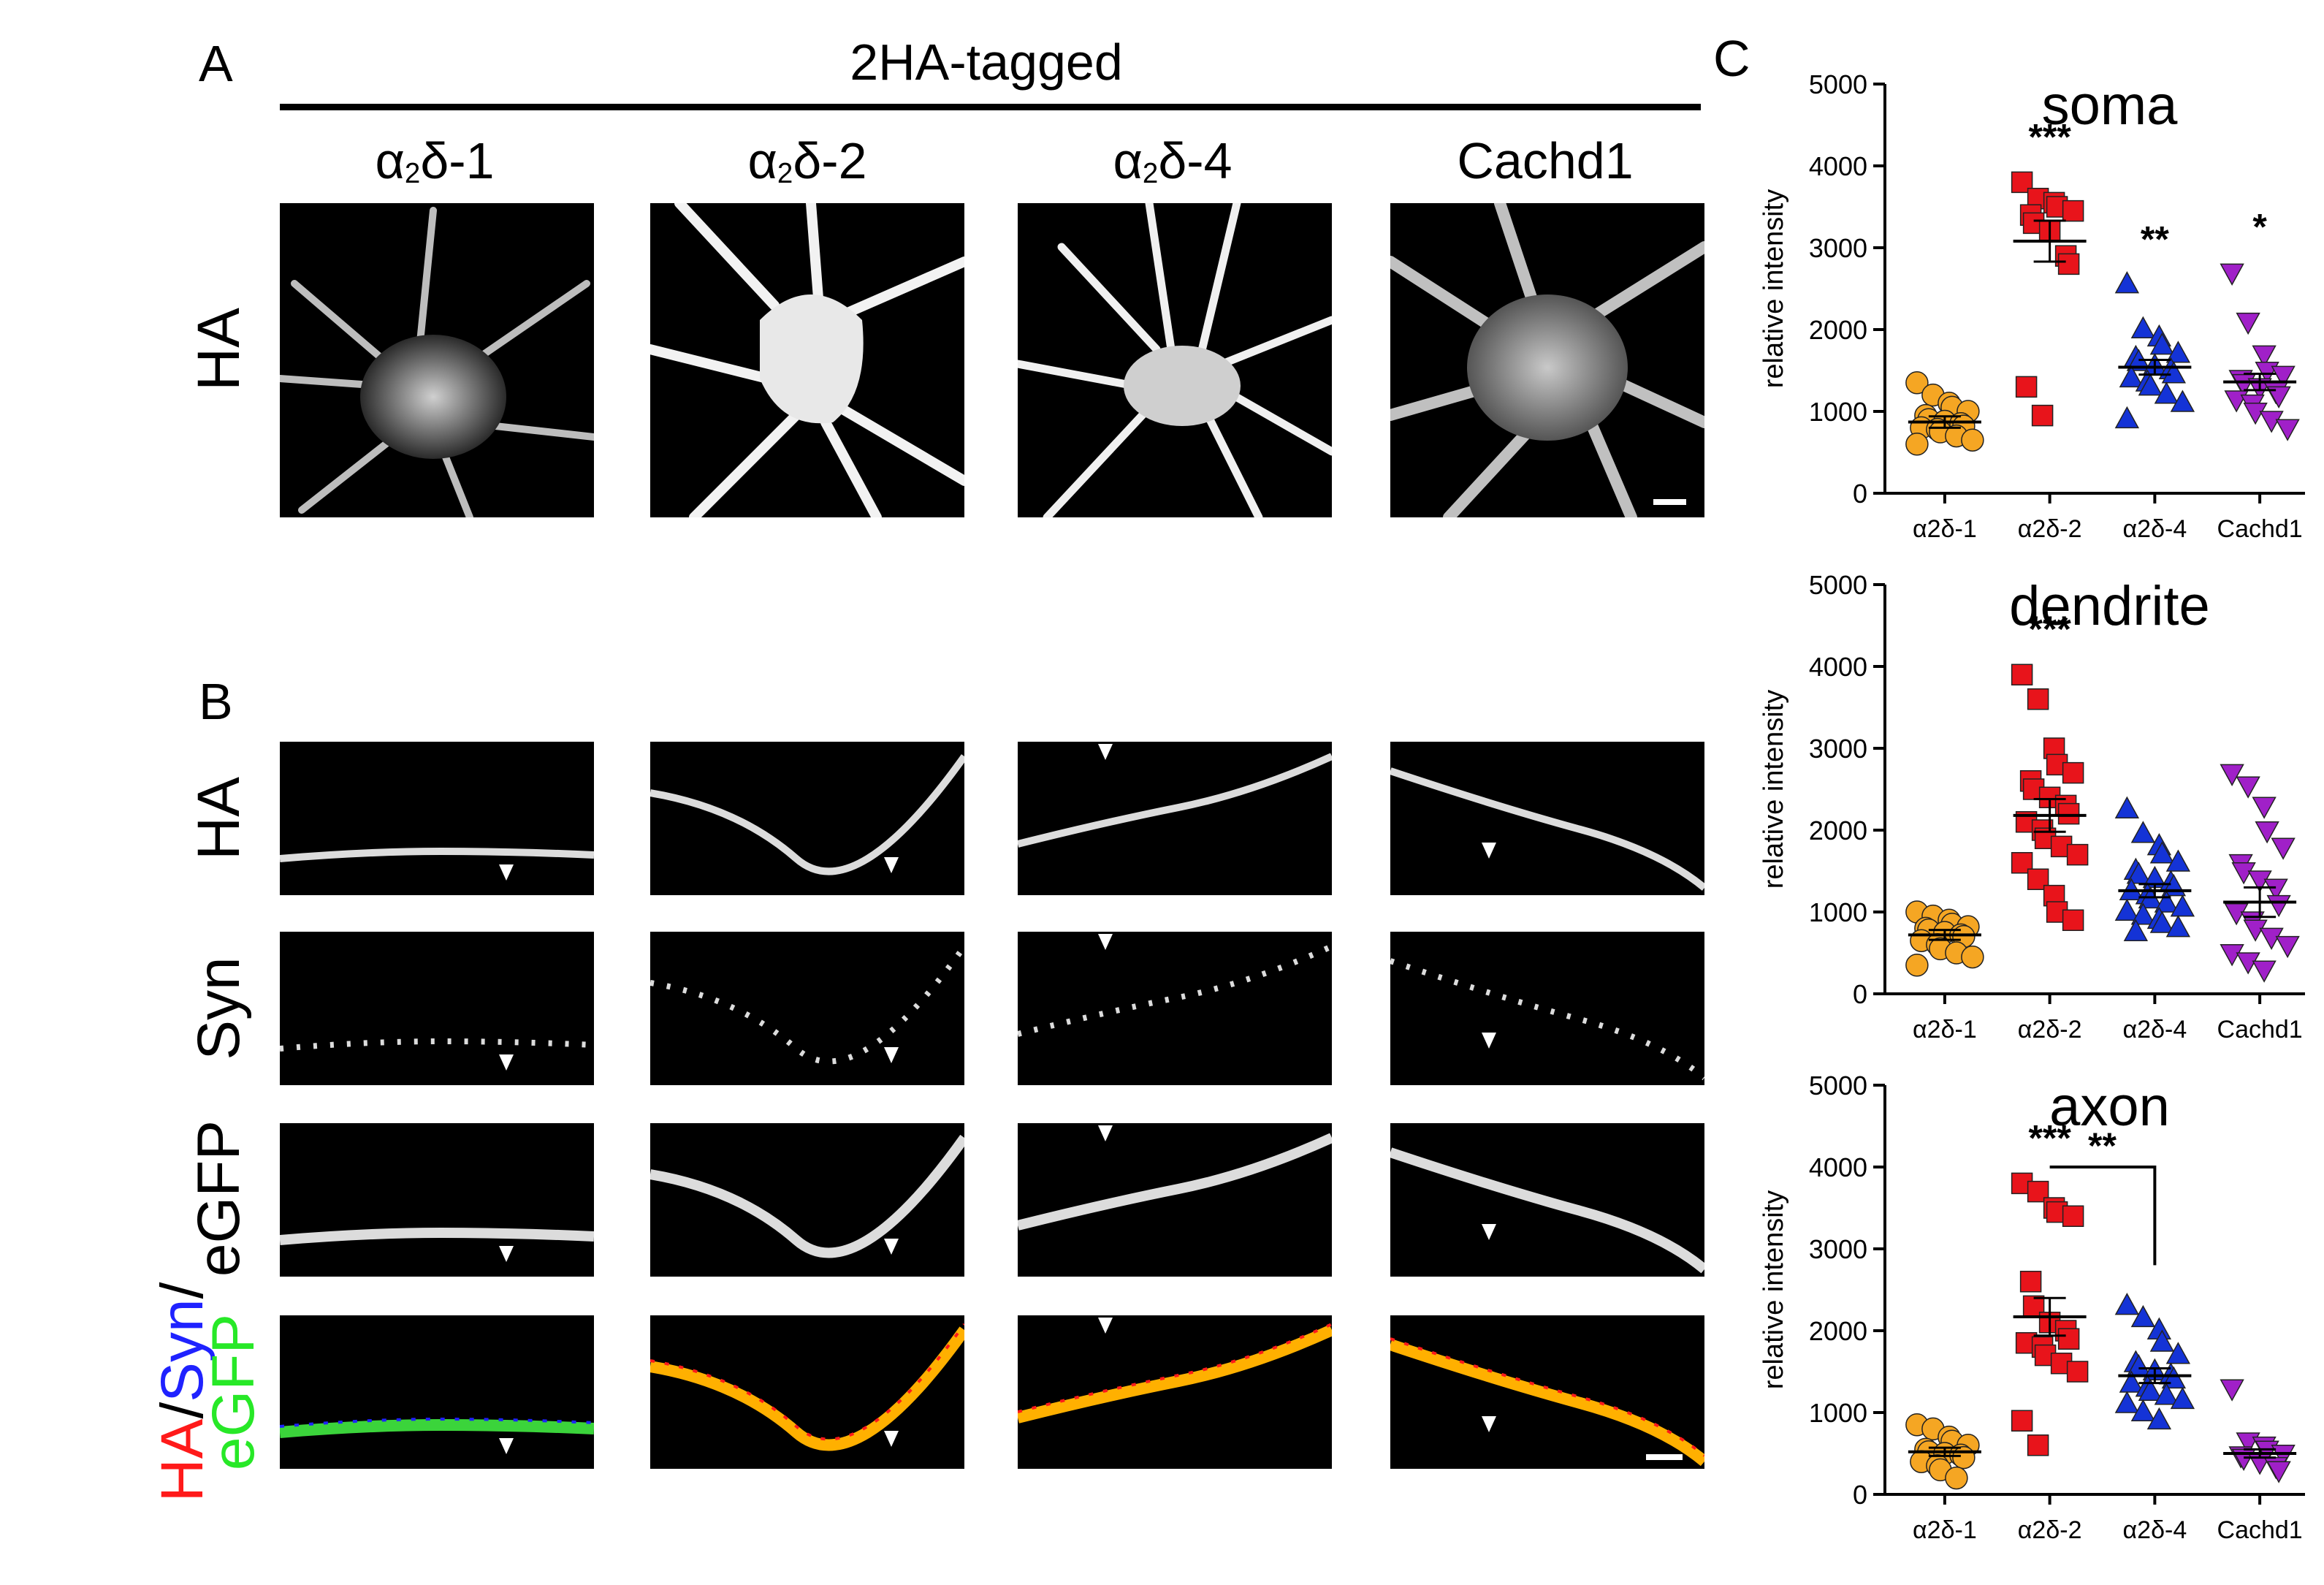 The image size is (2324, 1585). What do you see at coordinates (2155, 238) in the screenshot?
I see `significance-label: **` at bounding box center [2155, 238].